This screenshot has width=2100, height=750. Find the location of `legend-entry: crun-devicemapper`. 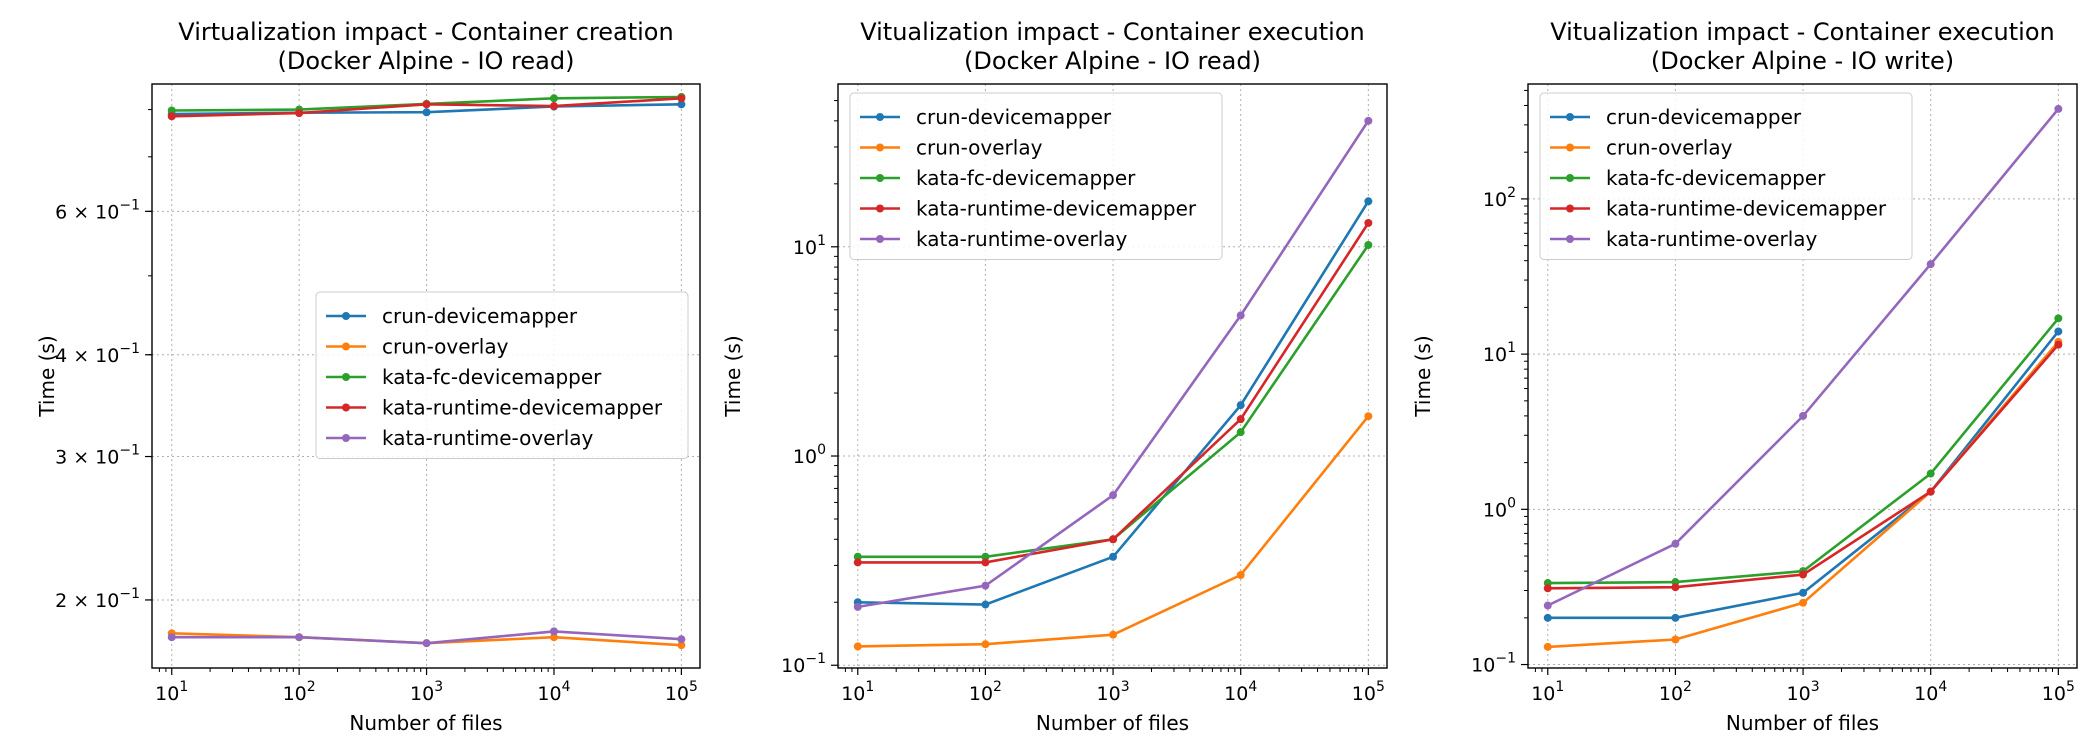

legend-entry: crun-devicemapper is located at coordinates (480, 316).